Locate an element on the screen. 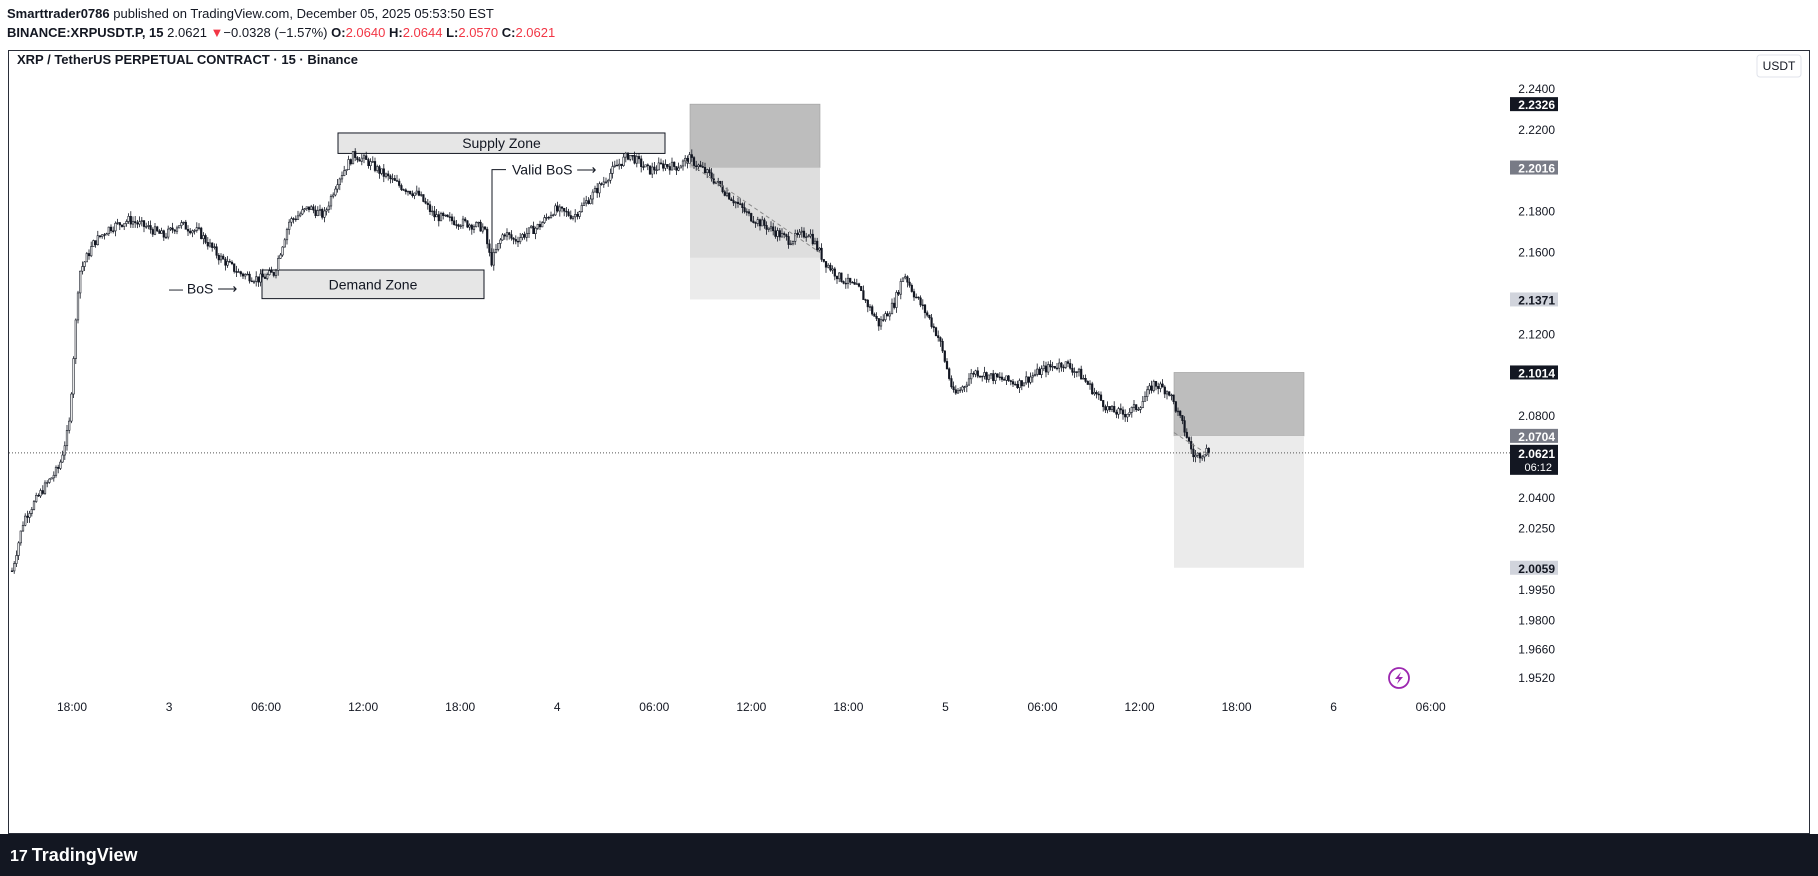 The width and height of the screenshot is (1818, 876). price-tick: 2.1800 is located at coordinates (1536, 212).